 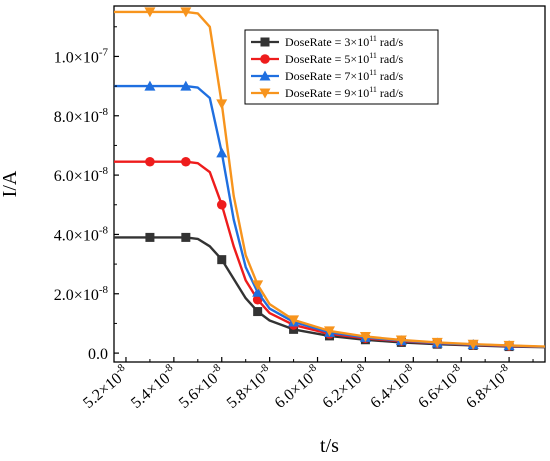 I want to click on legend-item: DoseRate = 9×1011 rad/s, so click(x=327, y=92).